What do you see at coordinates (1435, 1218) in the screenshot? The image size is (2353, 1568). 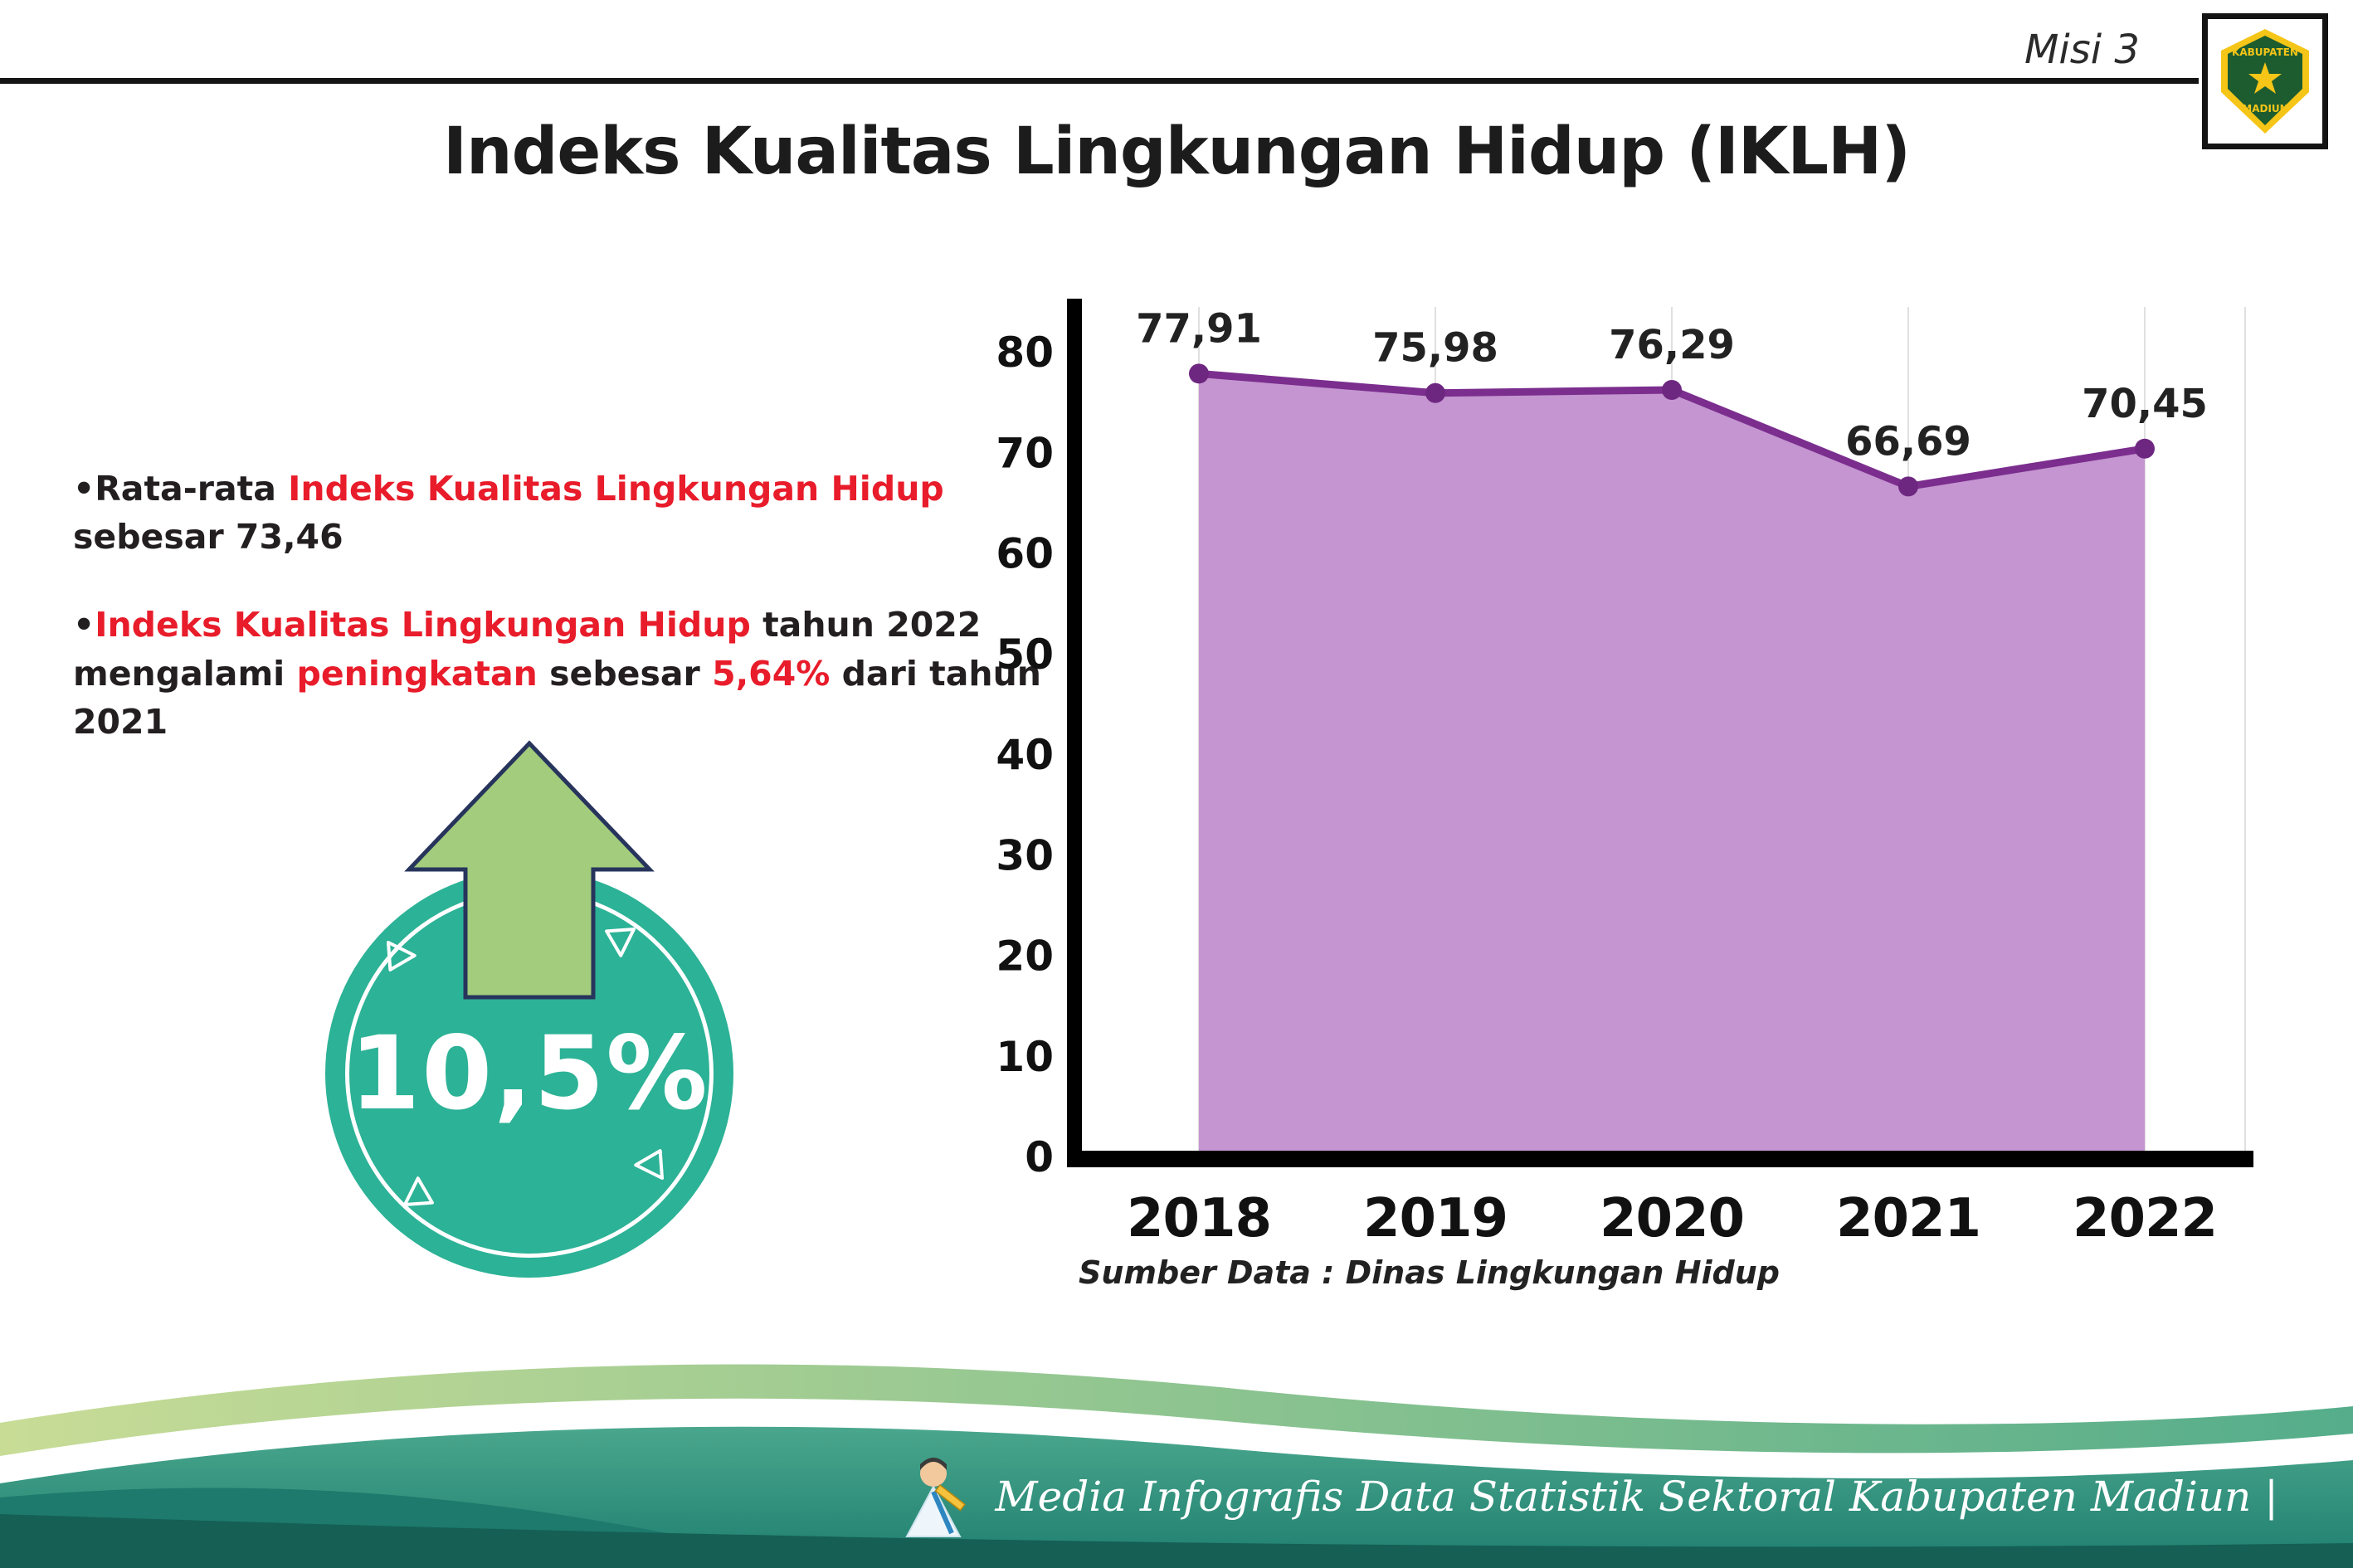 I see `svg-text: 2019` at bounding box center [1435, 1218].